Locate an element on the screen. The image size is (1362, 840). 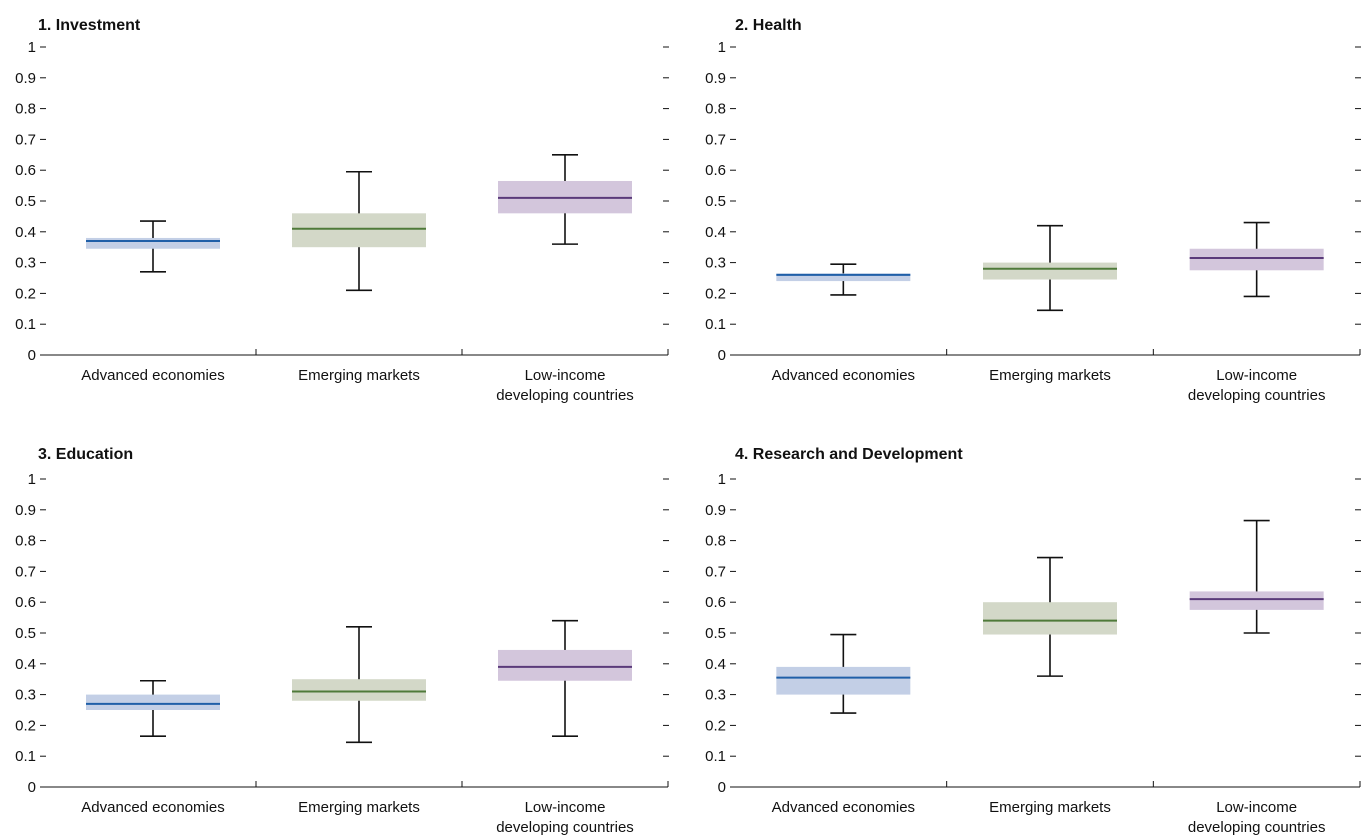
panel-title: 4. Research and Development is located at coordinates (849, 454).